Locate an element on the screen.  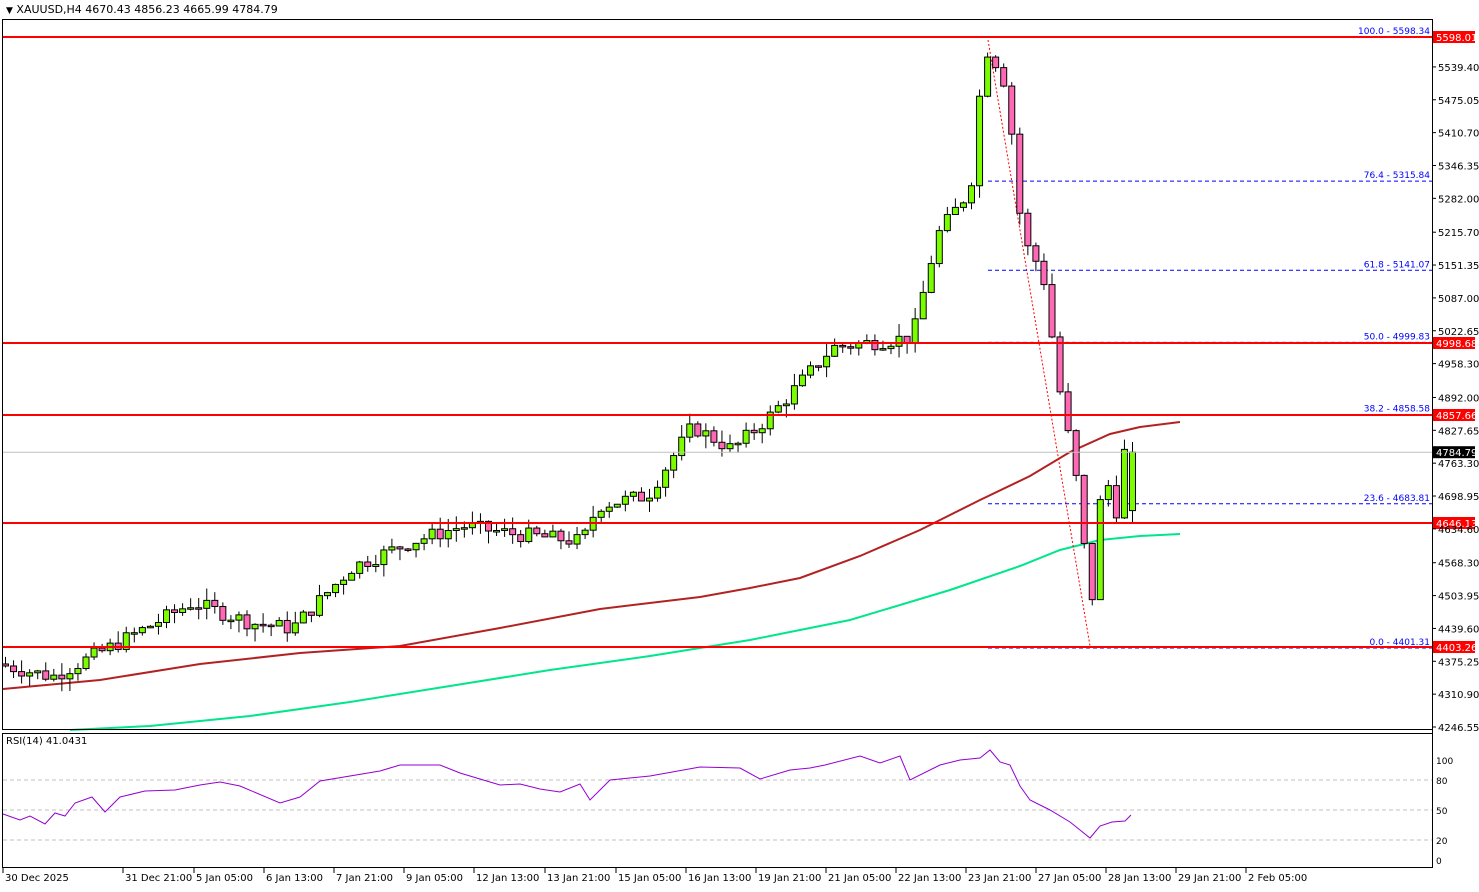
time-tick: 15 Jan 05:00 is located at coordinates (649, 878).